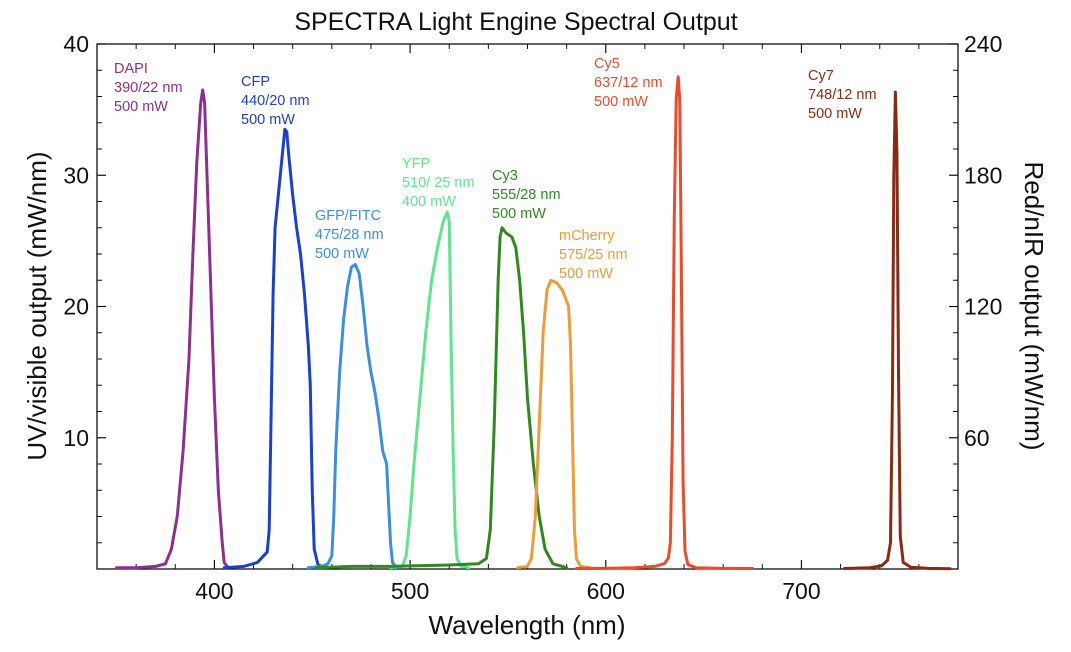  What do you see at coordinates (352, 416) in the screenshot?
I see `series-line-gfp-fitc` at bounding box center [352, 416].